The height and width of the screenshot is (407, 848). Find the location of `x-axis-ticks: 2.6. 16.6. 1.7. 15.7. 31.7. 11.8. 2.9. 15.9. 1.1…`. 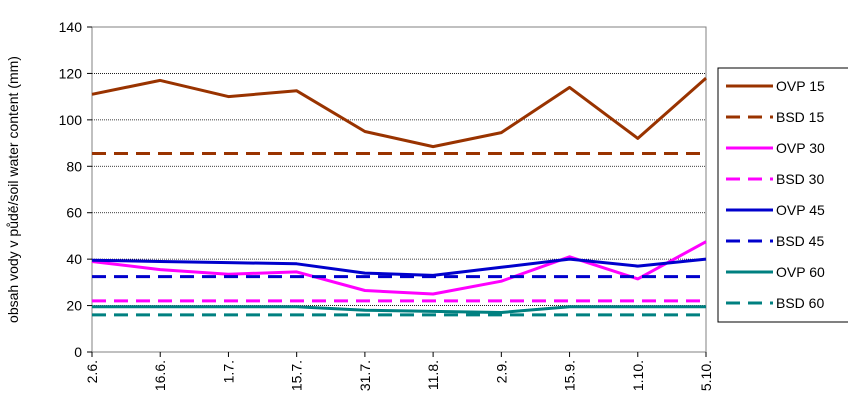

x-axis-ticks: 2.6. 16.6. 1.7. 15.7. 31.7. 11.8. 2.9. 15.9. 1.1… is located at coordinates (399, 371).